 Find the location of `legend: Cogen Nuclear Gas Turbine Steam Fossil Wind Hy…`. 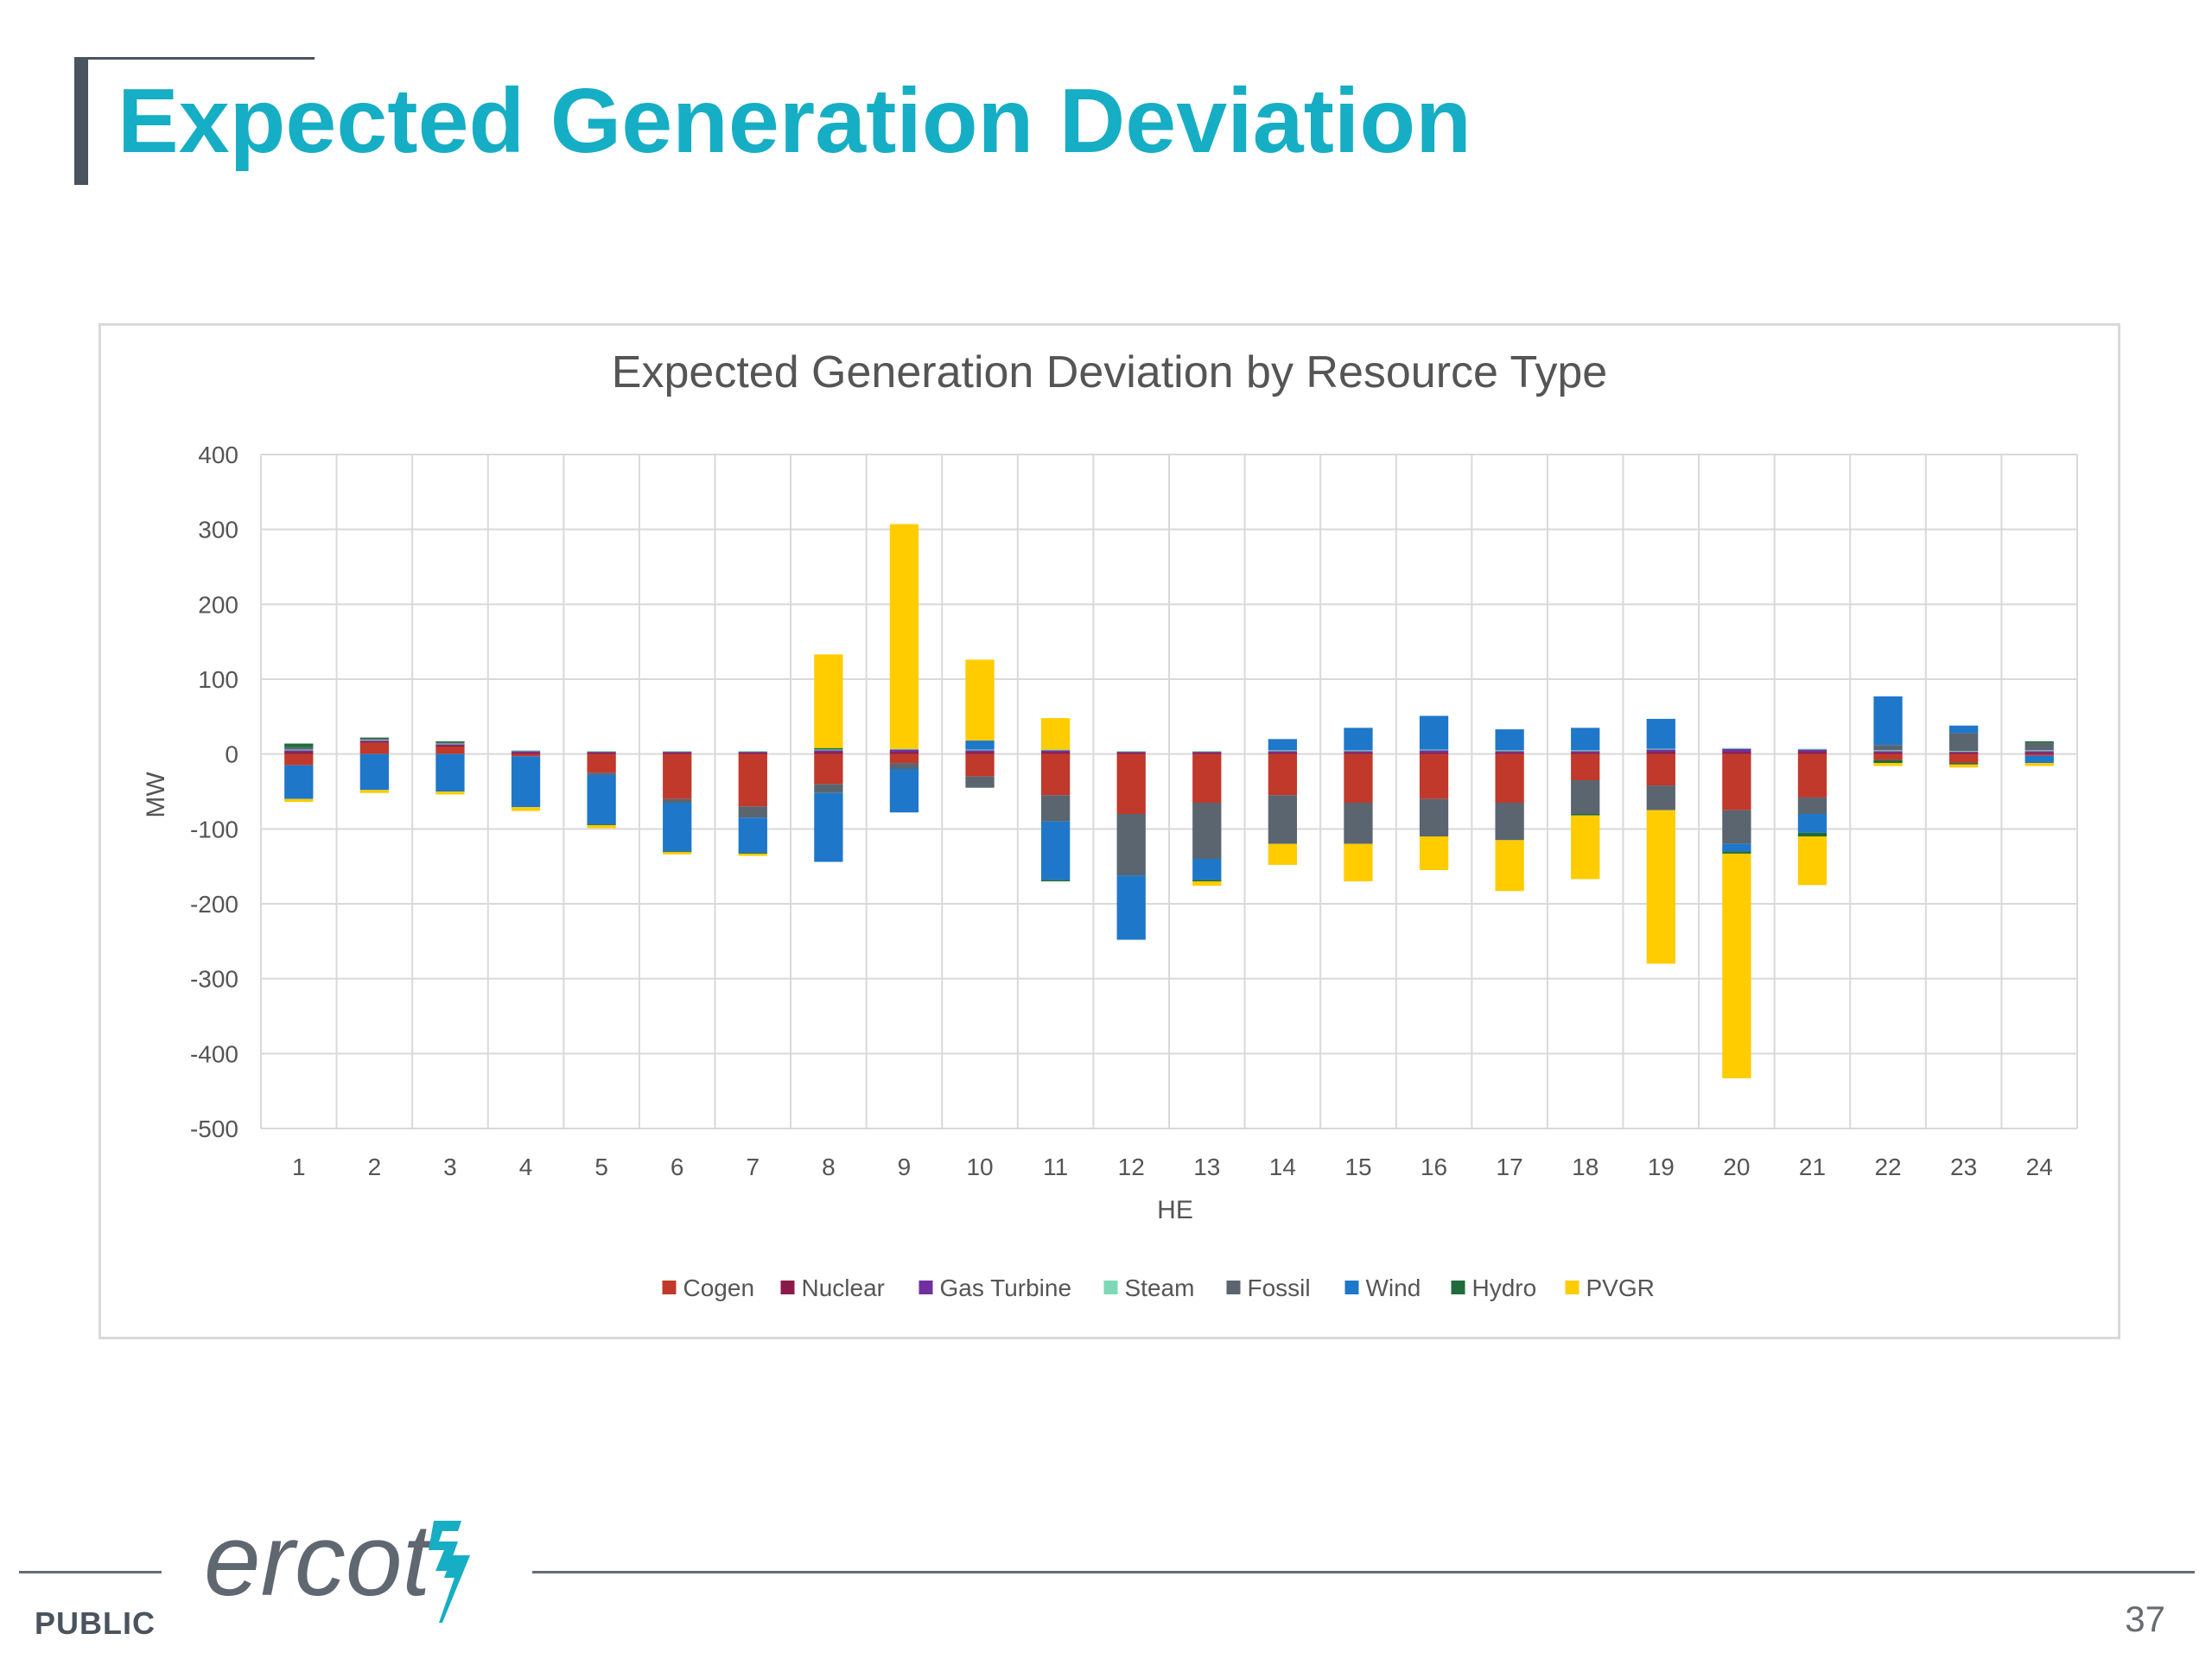

legend: Cogen Nuclear Gas Turbine Steam Fossil Wind Hy… is located at coordinates (1158, 1287).